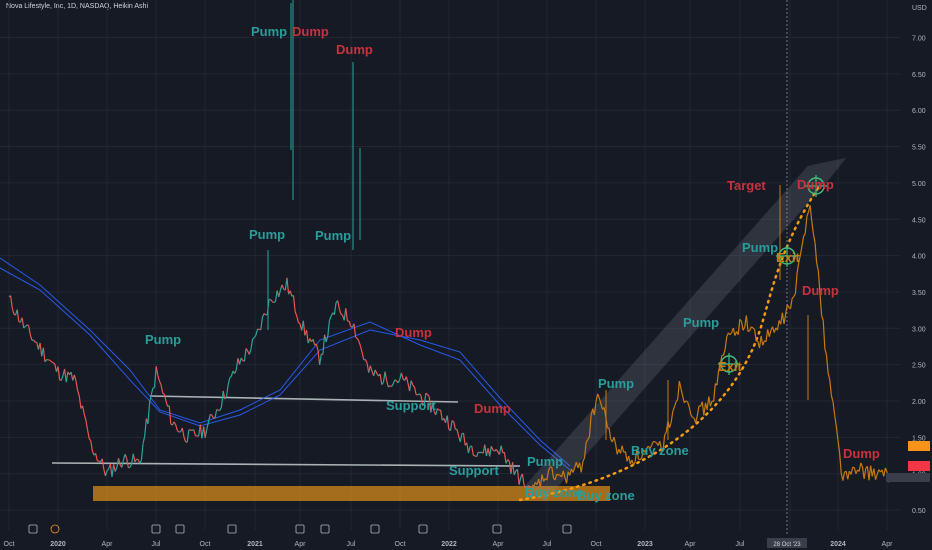 The width and height of the screenshot is (932, 550). What do you see at coordinates (255, 544) in the screenshot?
I see `x-tick-label: 2021` at bounding box center [255, 544].